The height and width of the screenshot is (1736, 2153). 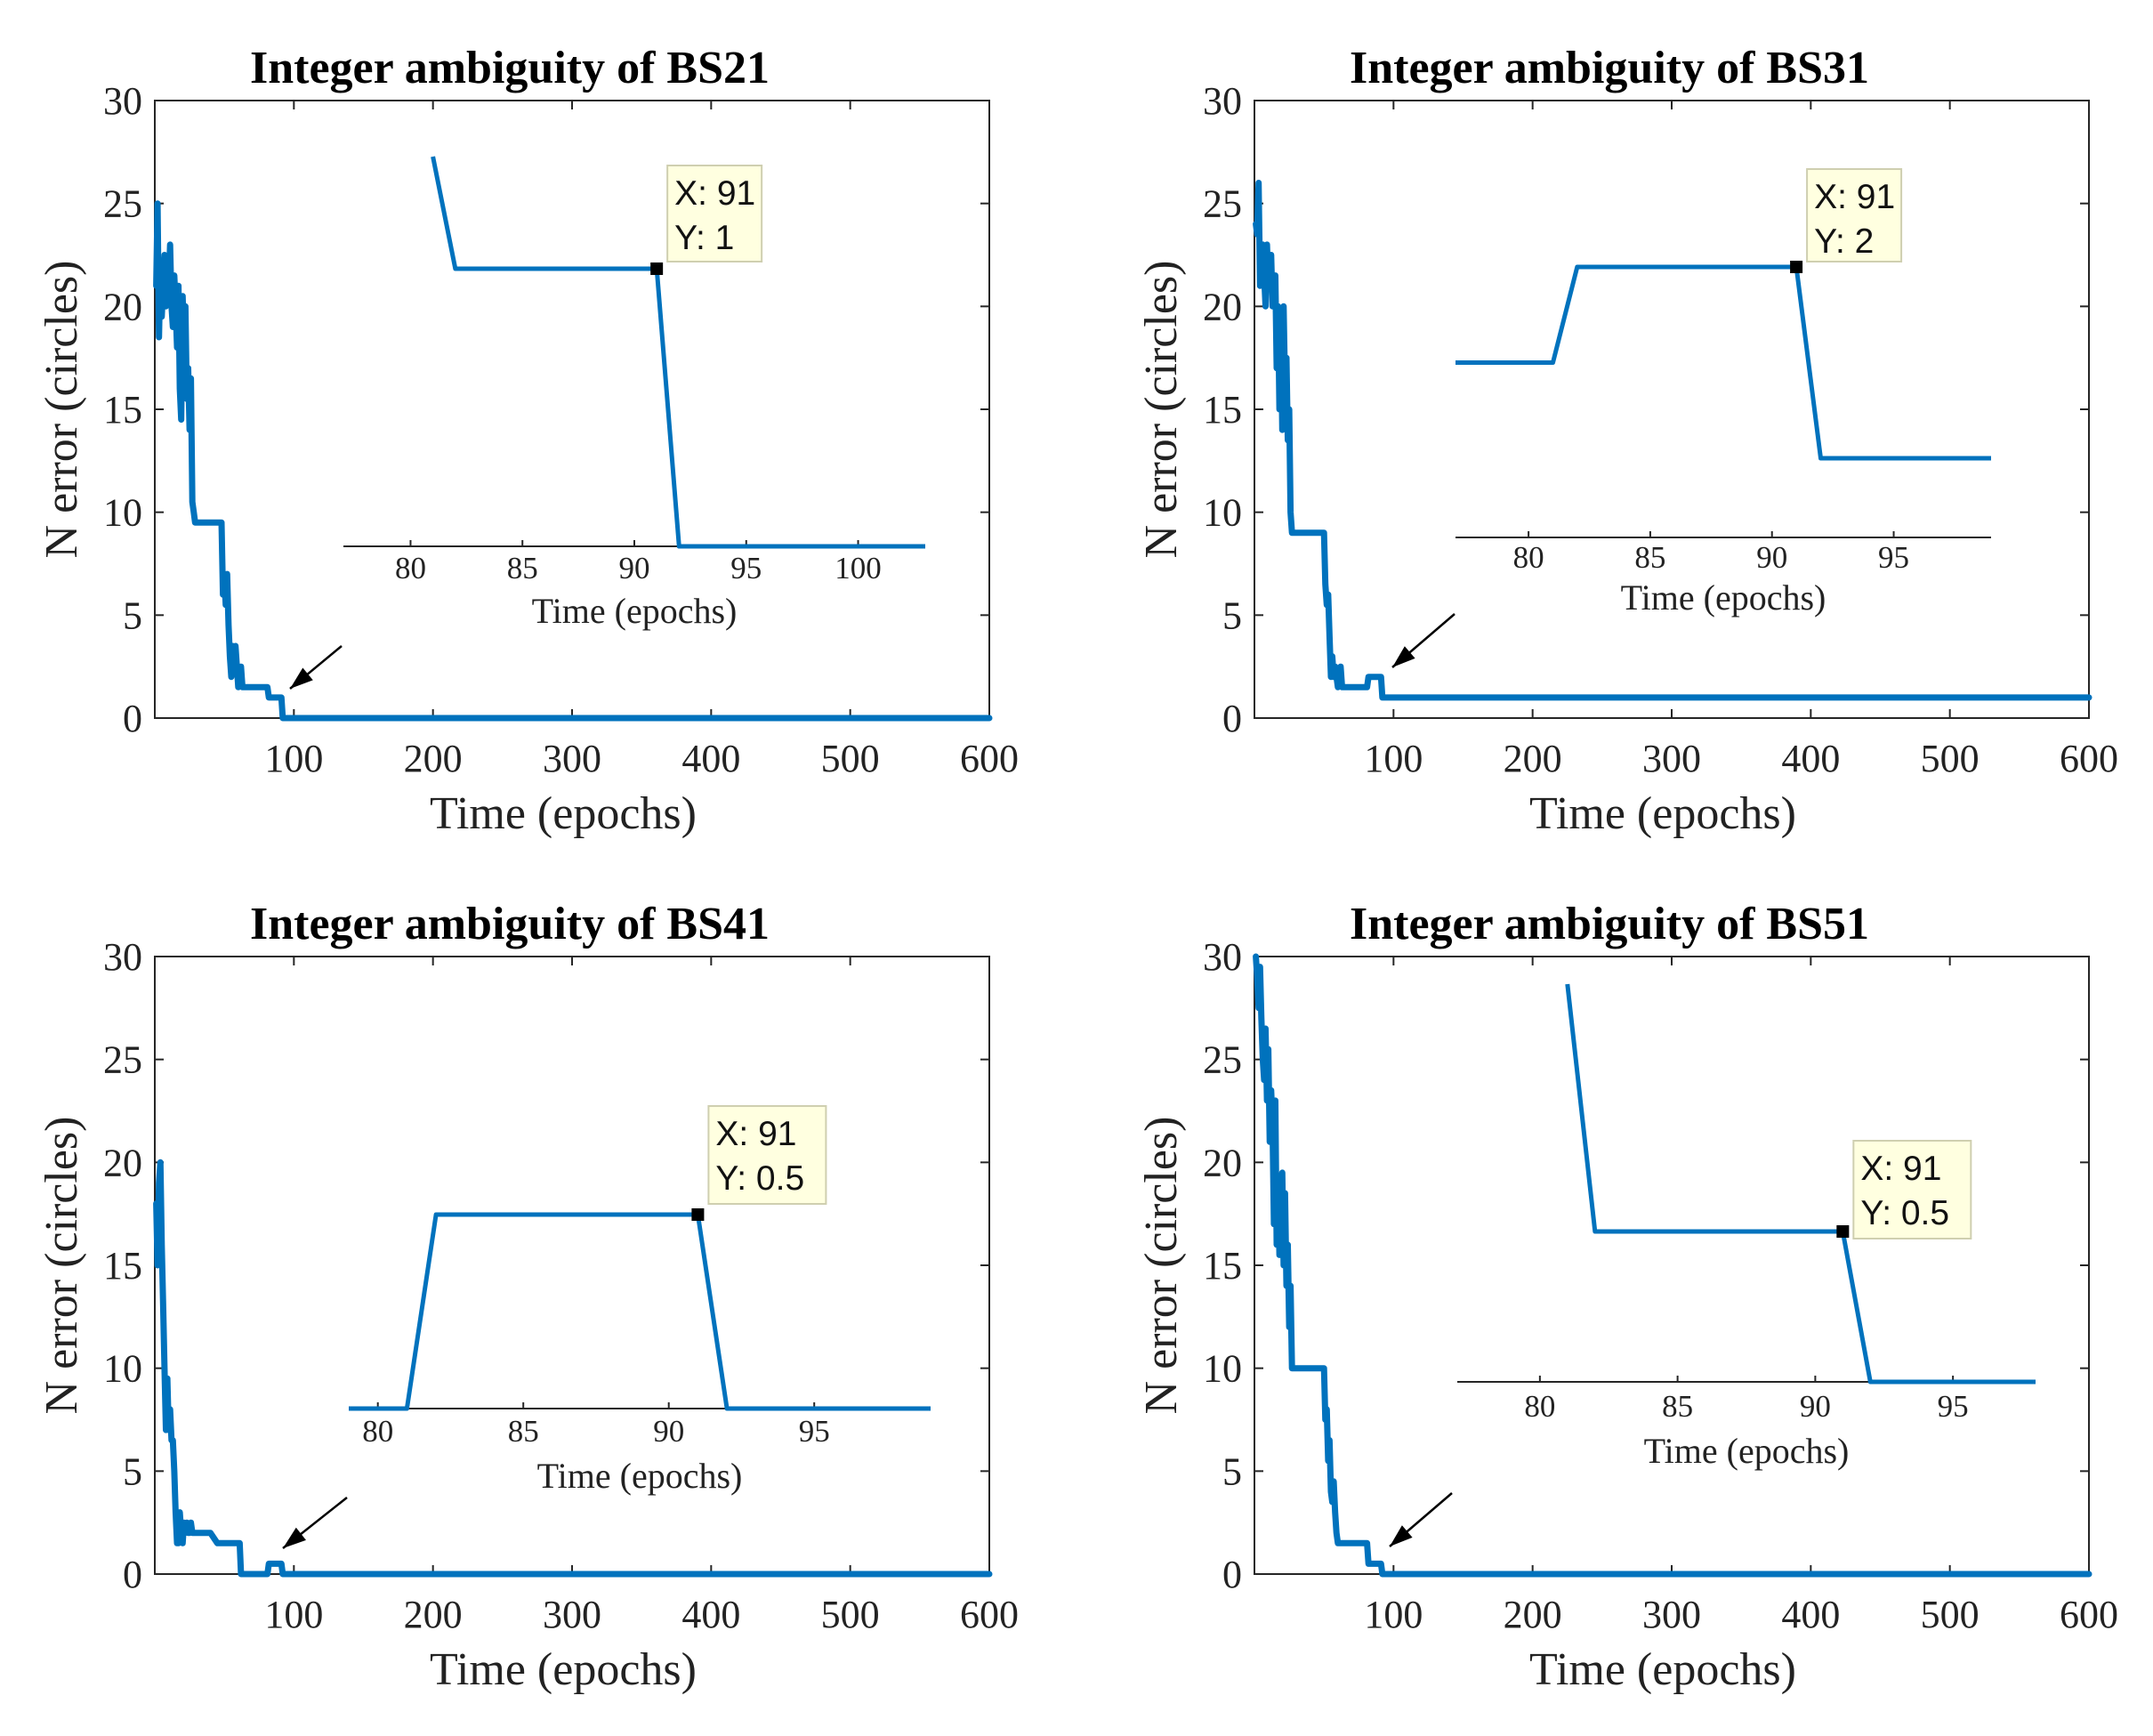 I want to click on chart-title: Integer ambiguity of BS51, so click(x=1609, y=924).